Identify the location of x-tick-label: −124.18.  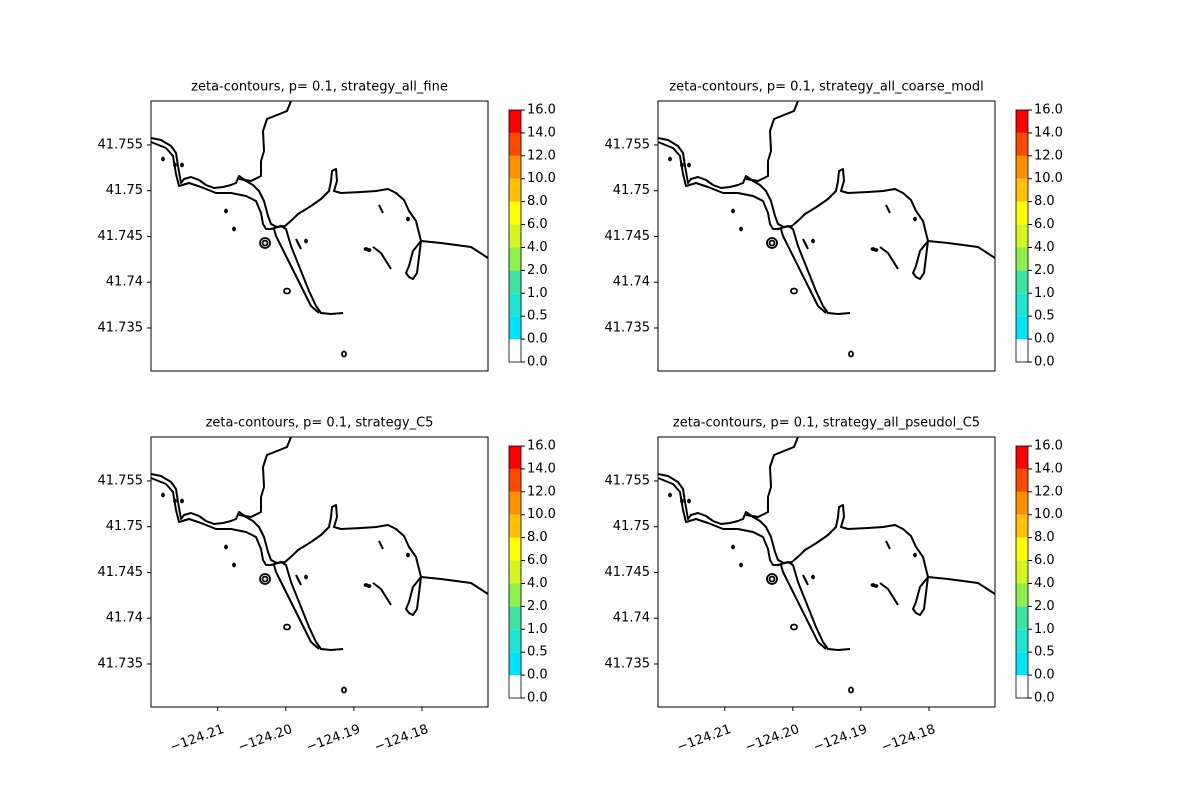
(908, 738).